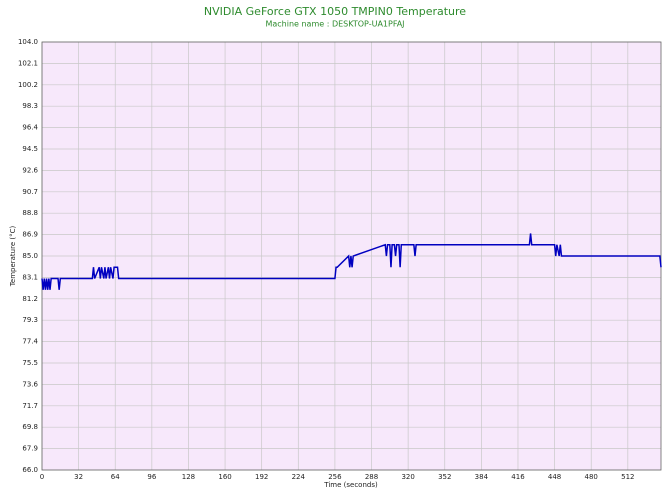  I want to click on x-tick-label: 192, so click(261, 477).